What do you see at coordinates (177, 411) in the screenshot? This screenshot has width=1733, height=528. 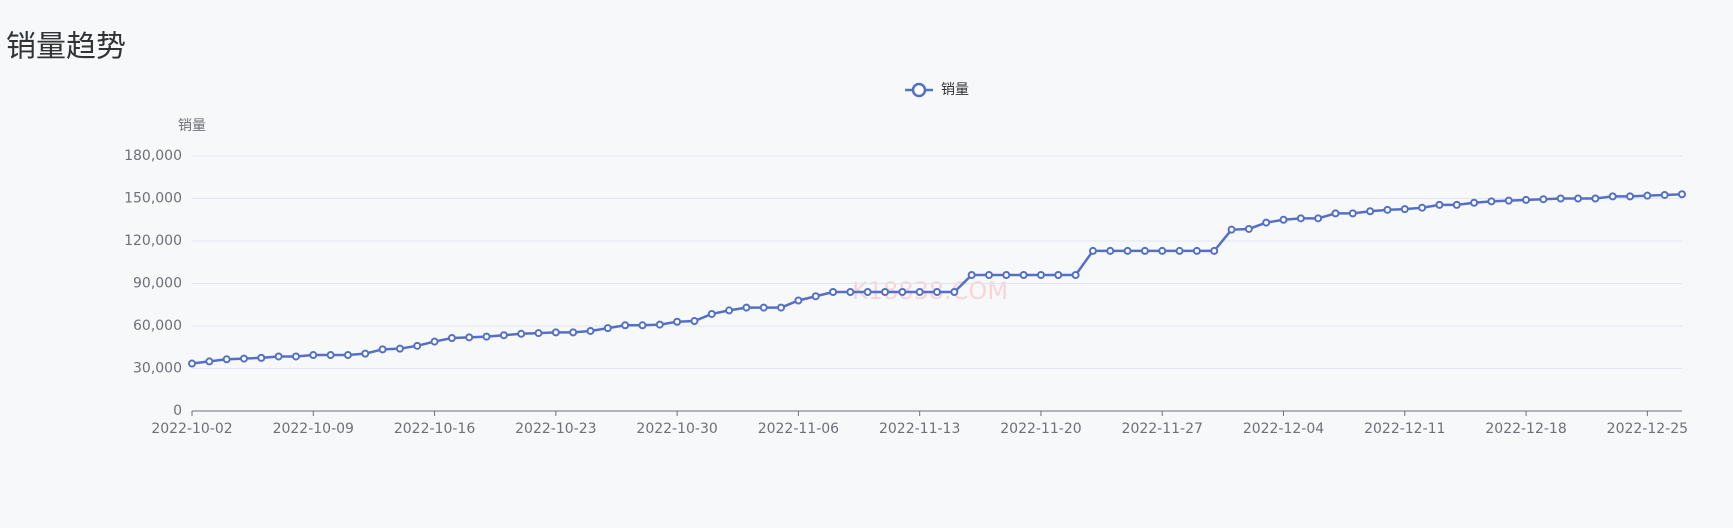 I see `y-tick-label: 0` at bounding box center [177, 411].